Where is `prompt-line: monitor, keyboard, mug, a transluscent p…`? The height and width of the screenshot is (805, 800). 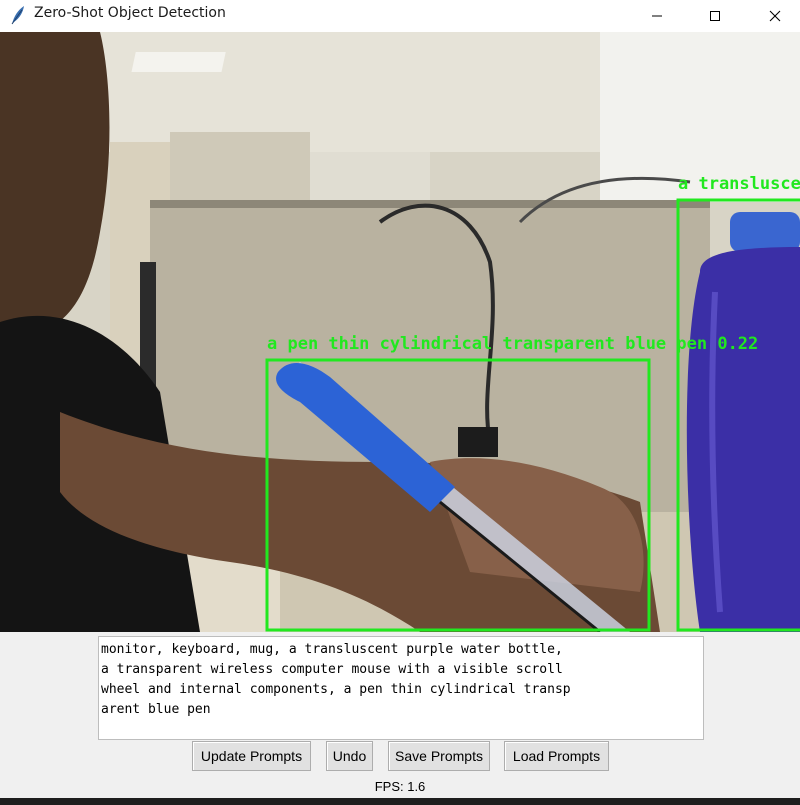 prompt-line: monitor, keyboard, mug, a transluscent p… is located at coordinates (332, 649).